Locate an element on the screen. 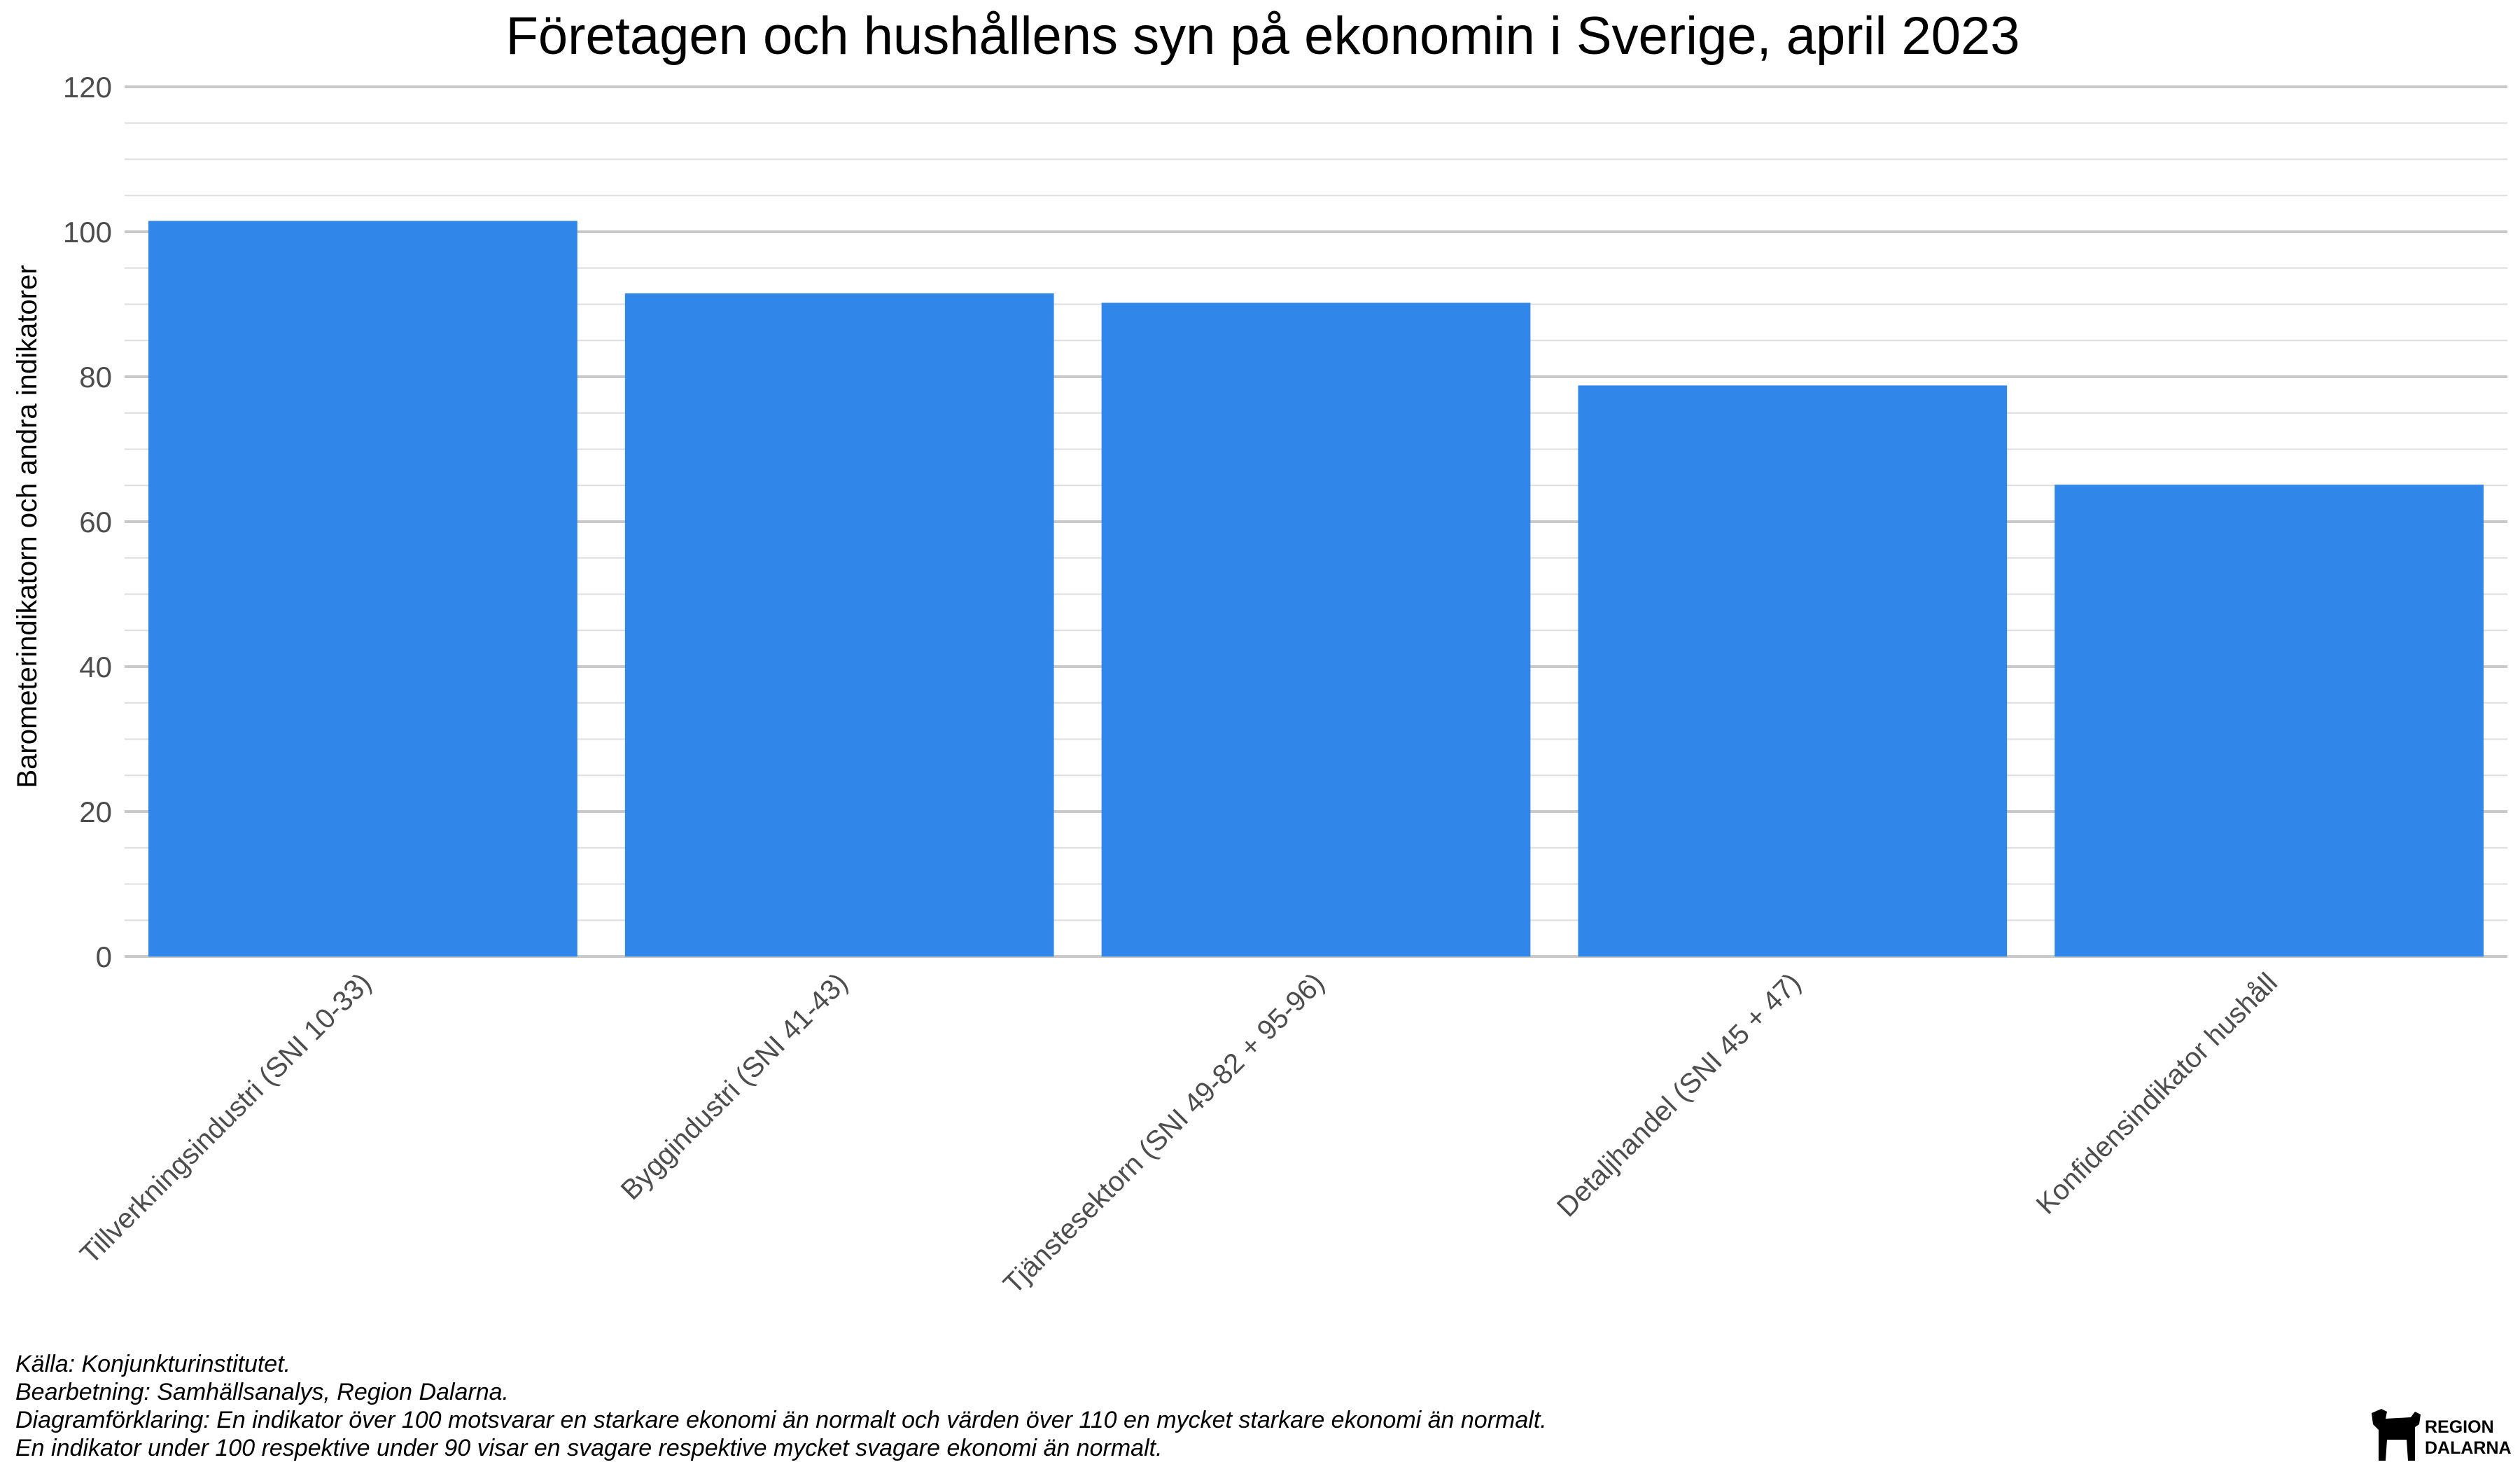 Image resolution: width=2520 pixels, height=1474 pixels. x-tick-label: Byggindustri (SNI 41-43) is located at coordinates (734, 1086).